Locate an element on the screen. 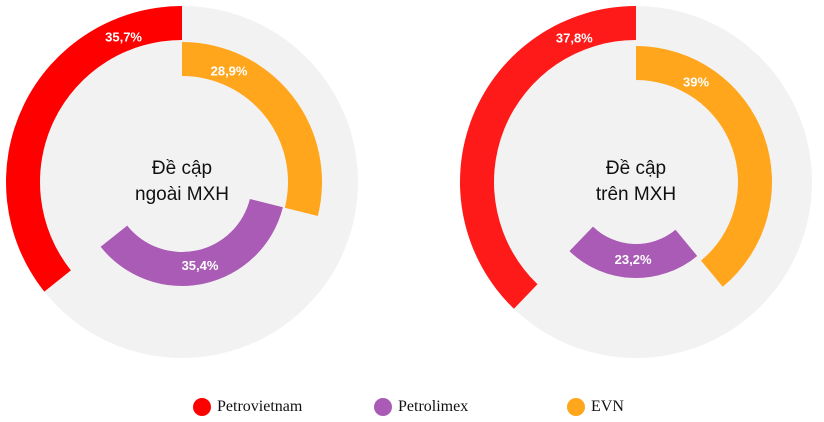 The height and width of the screenshot is (422, 824). data-label-evn: 28,9% is located at coordinates (229, 71).